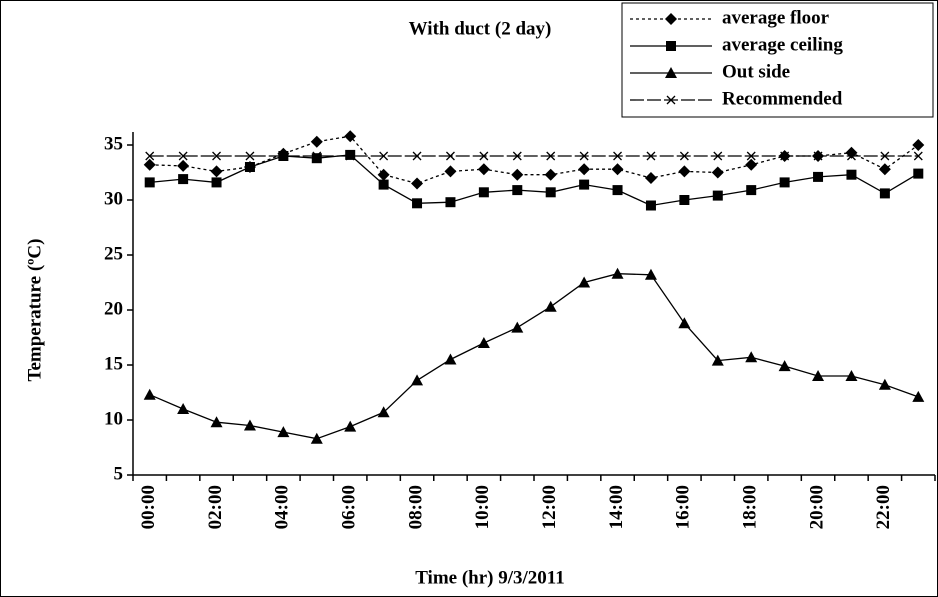 The image size is (938, 597). Describe the element at coordinates (215, 507) in the screenshot. I see `x-tick-label: 02:00` at that location.